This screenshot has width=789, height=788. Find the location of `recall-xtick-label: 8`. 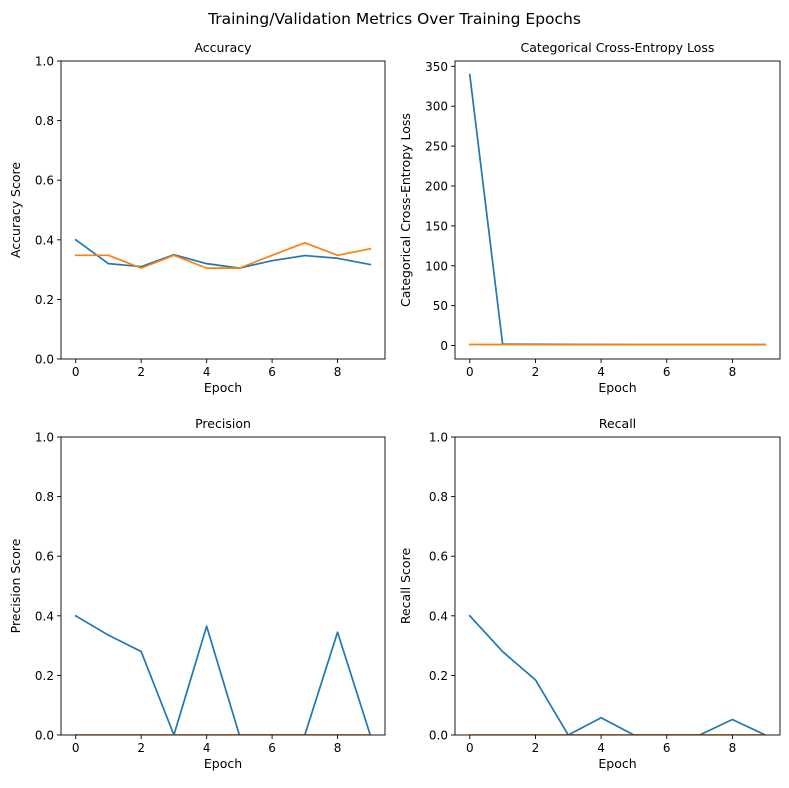

recall-xtick-label: 8 is located at coordinates (733, 748).